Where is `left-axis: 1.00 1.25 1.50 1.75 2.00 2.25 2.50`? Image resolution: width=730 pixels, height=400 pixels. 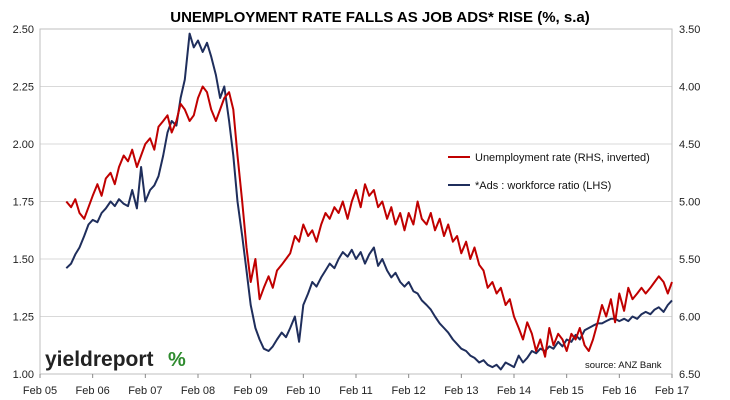
left-axis: 1.00 1.25 1.50 1.75 2.00 2.25 2.50 is located at coordinates (23, 202).